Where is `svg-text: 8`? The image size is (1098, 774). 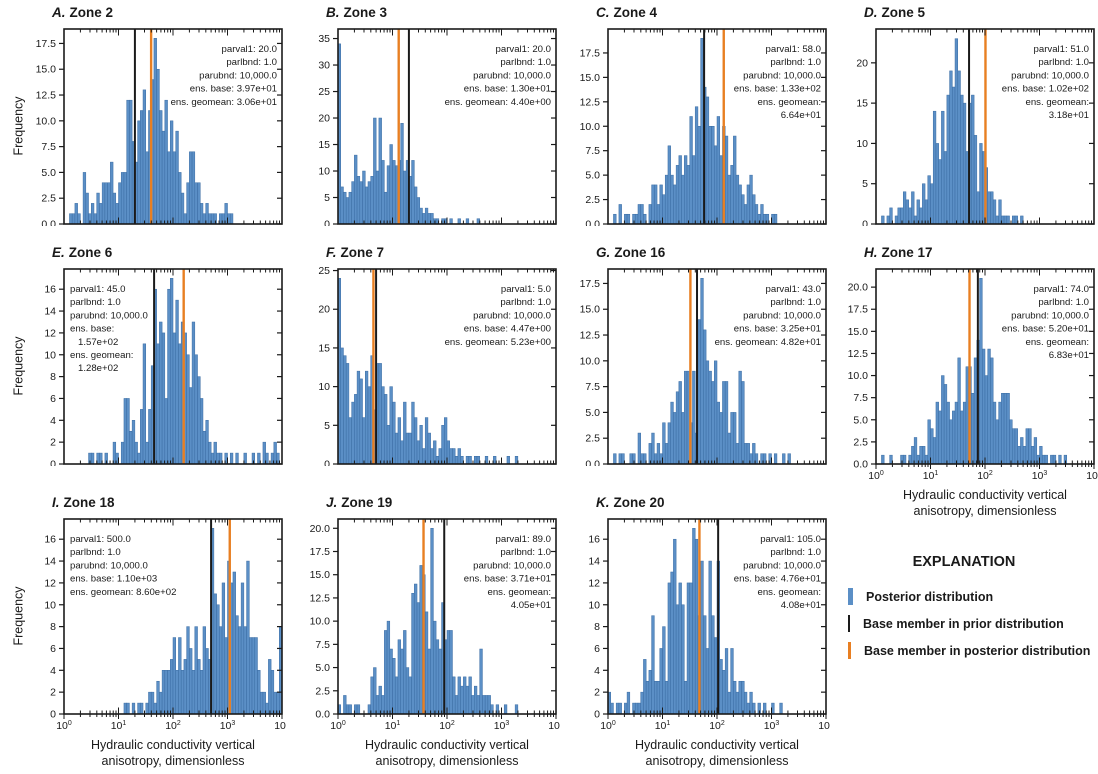 svg-text: 8 is located at coordinates (53, 377).